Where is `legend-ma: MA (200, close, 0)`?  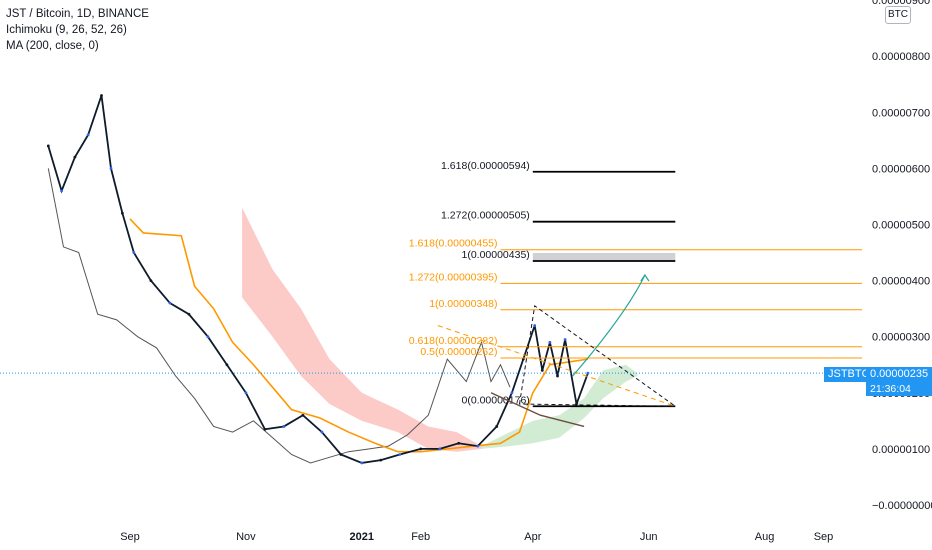 legend-ma: MA (200, close, 0) is located at coordinates (52, 46).